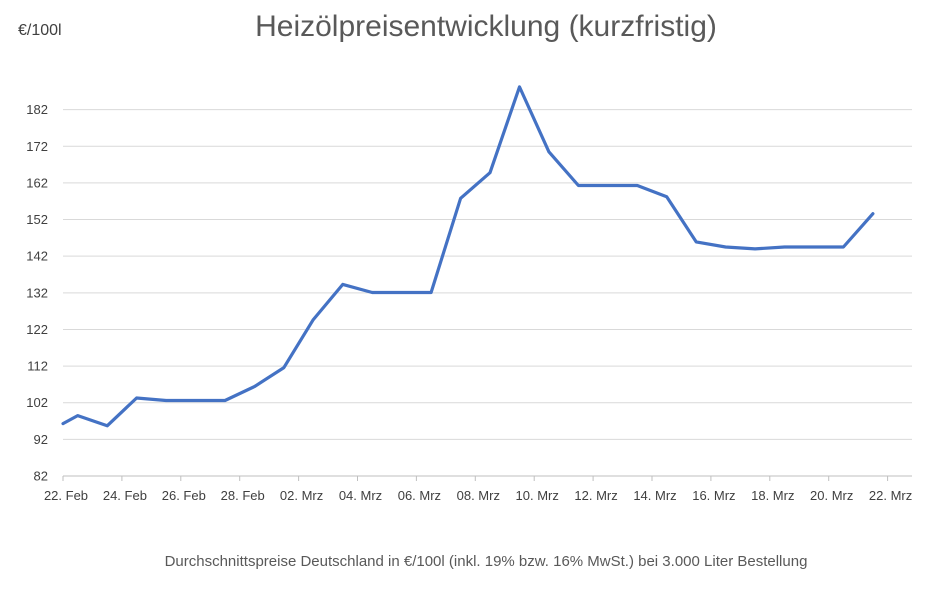 The height and width of the screenshot is (597, 944). What do you see at coordinates (125, 495) in the screenshot?
I see `x-tick-label: 24. Feb` at bounding box center [125, 495].